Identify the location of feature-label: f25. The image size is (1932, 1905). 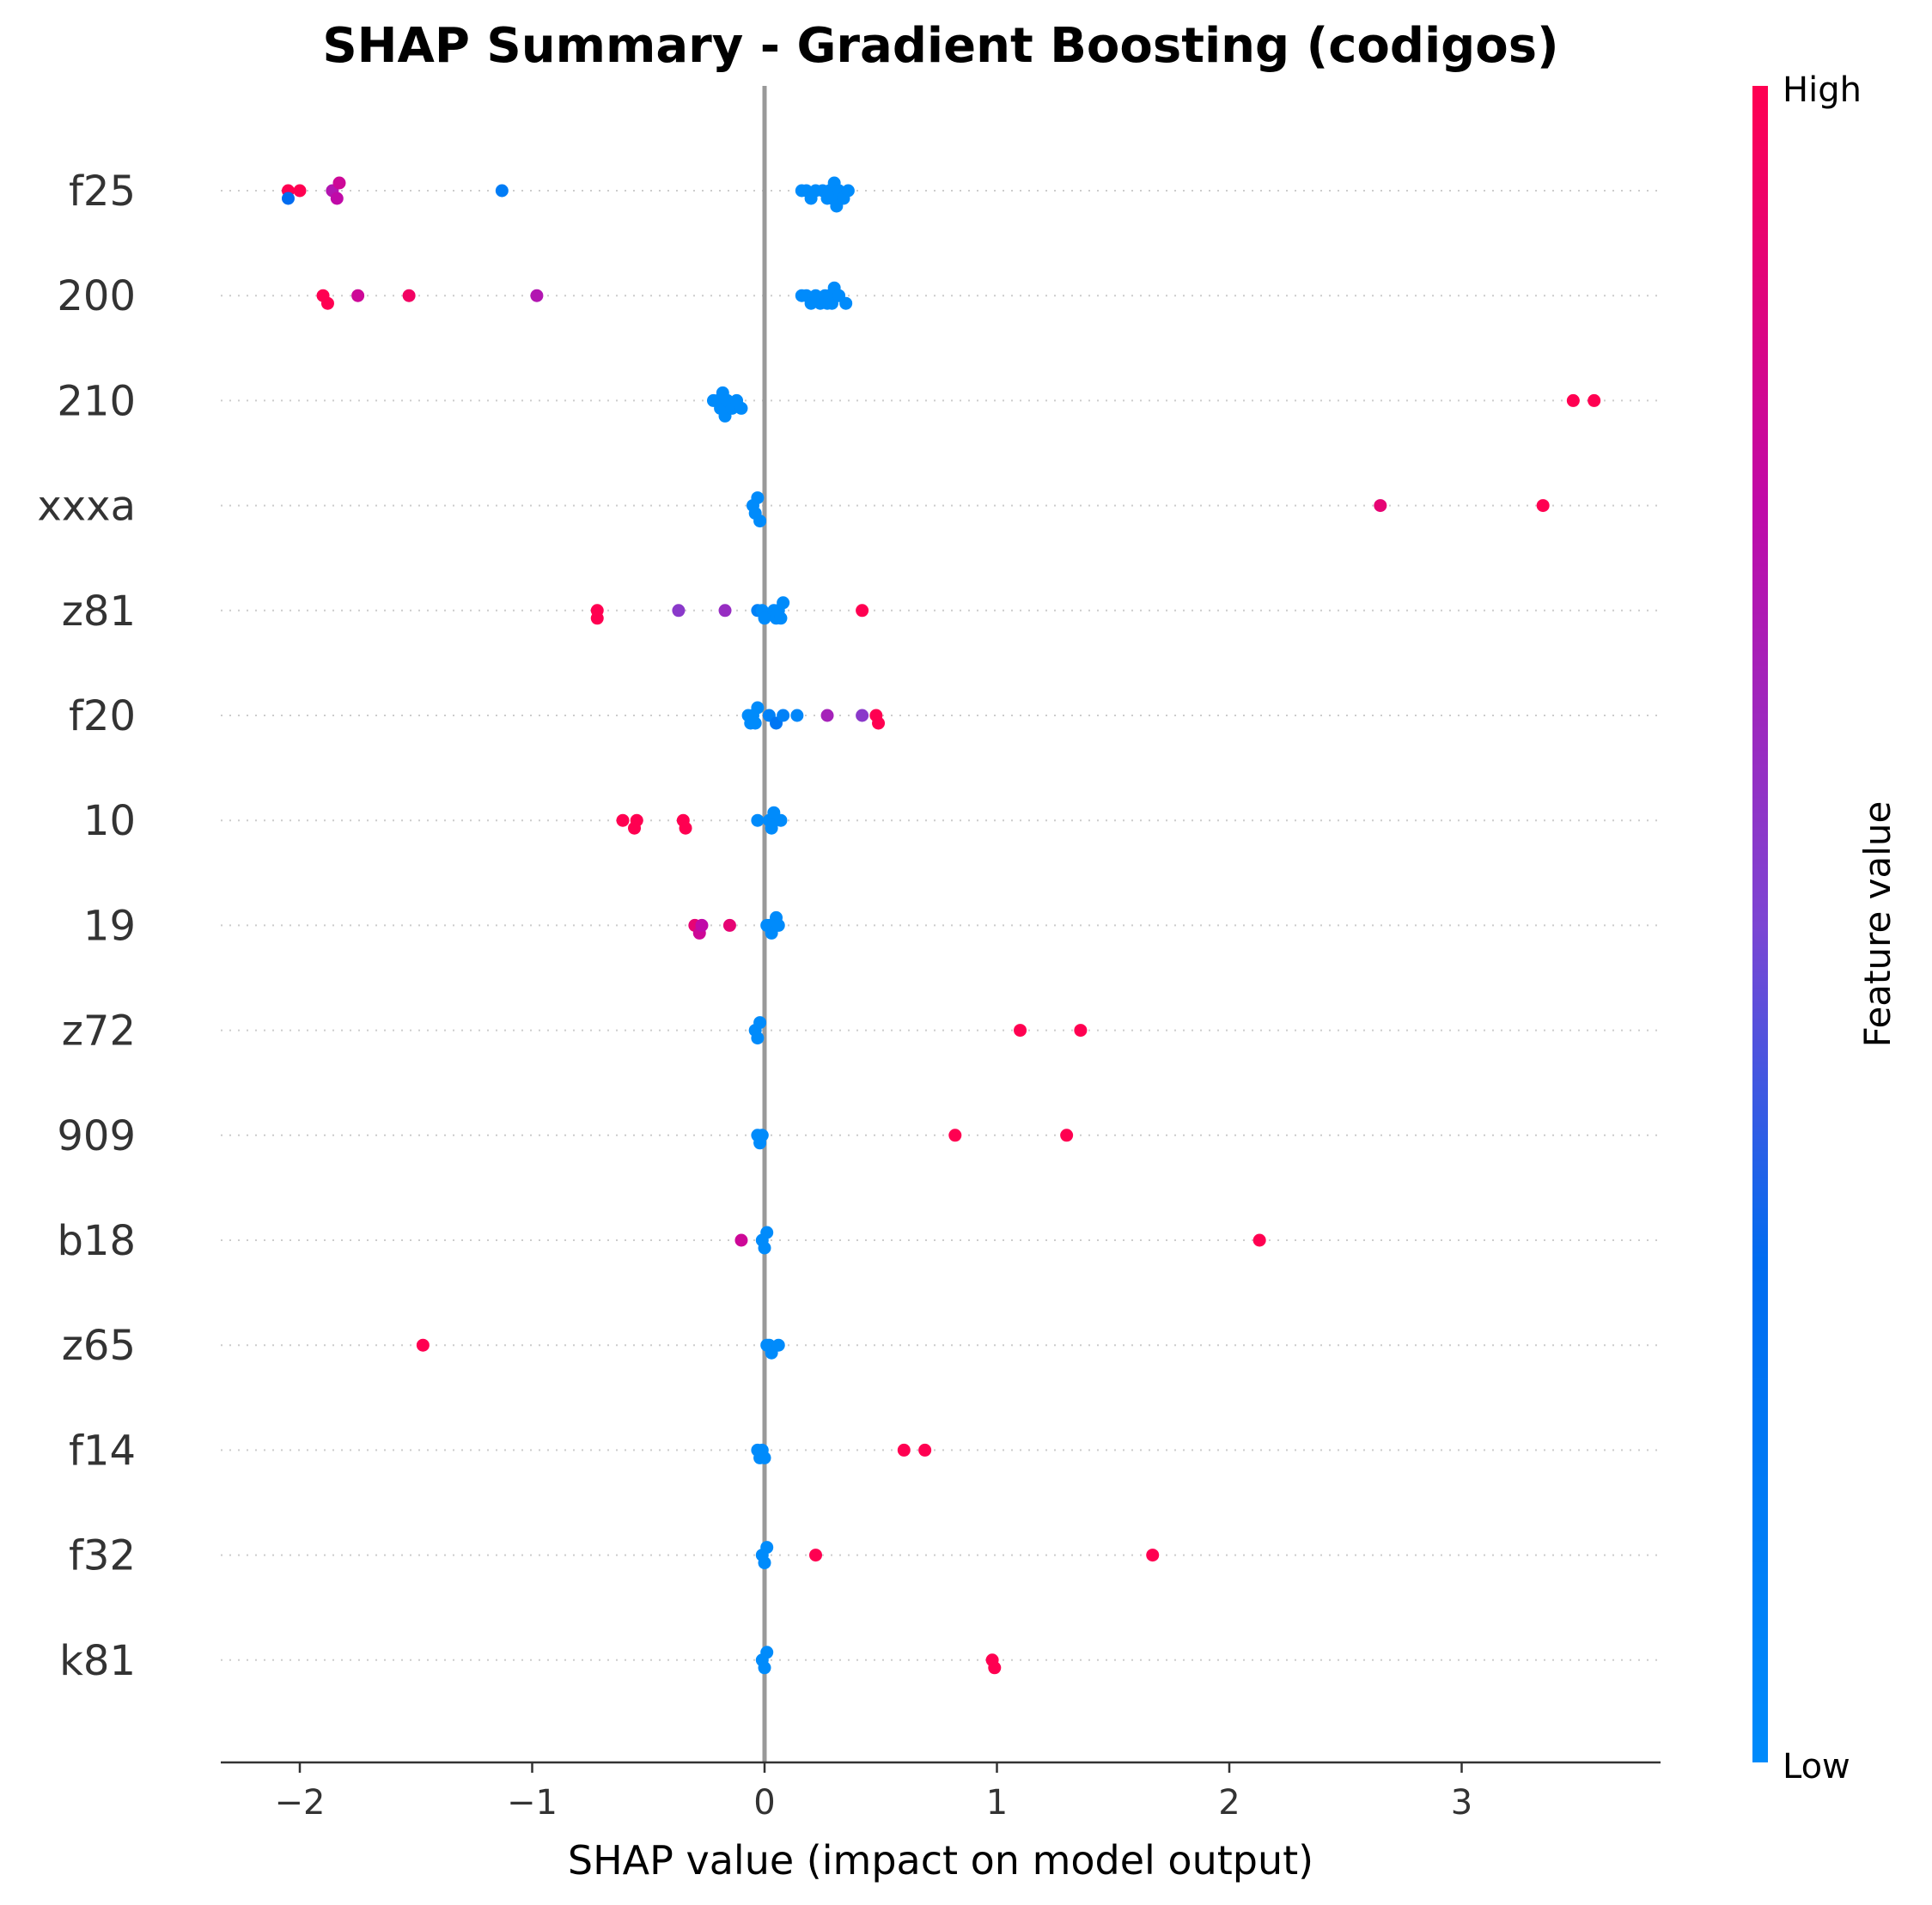
(102, 191).